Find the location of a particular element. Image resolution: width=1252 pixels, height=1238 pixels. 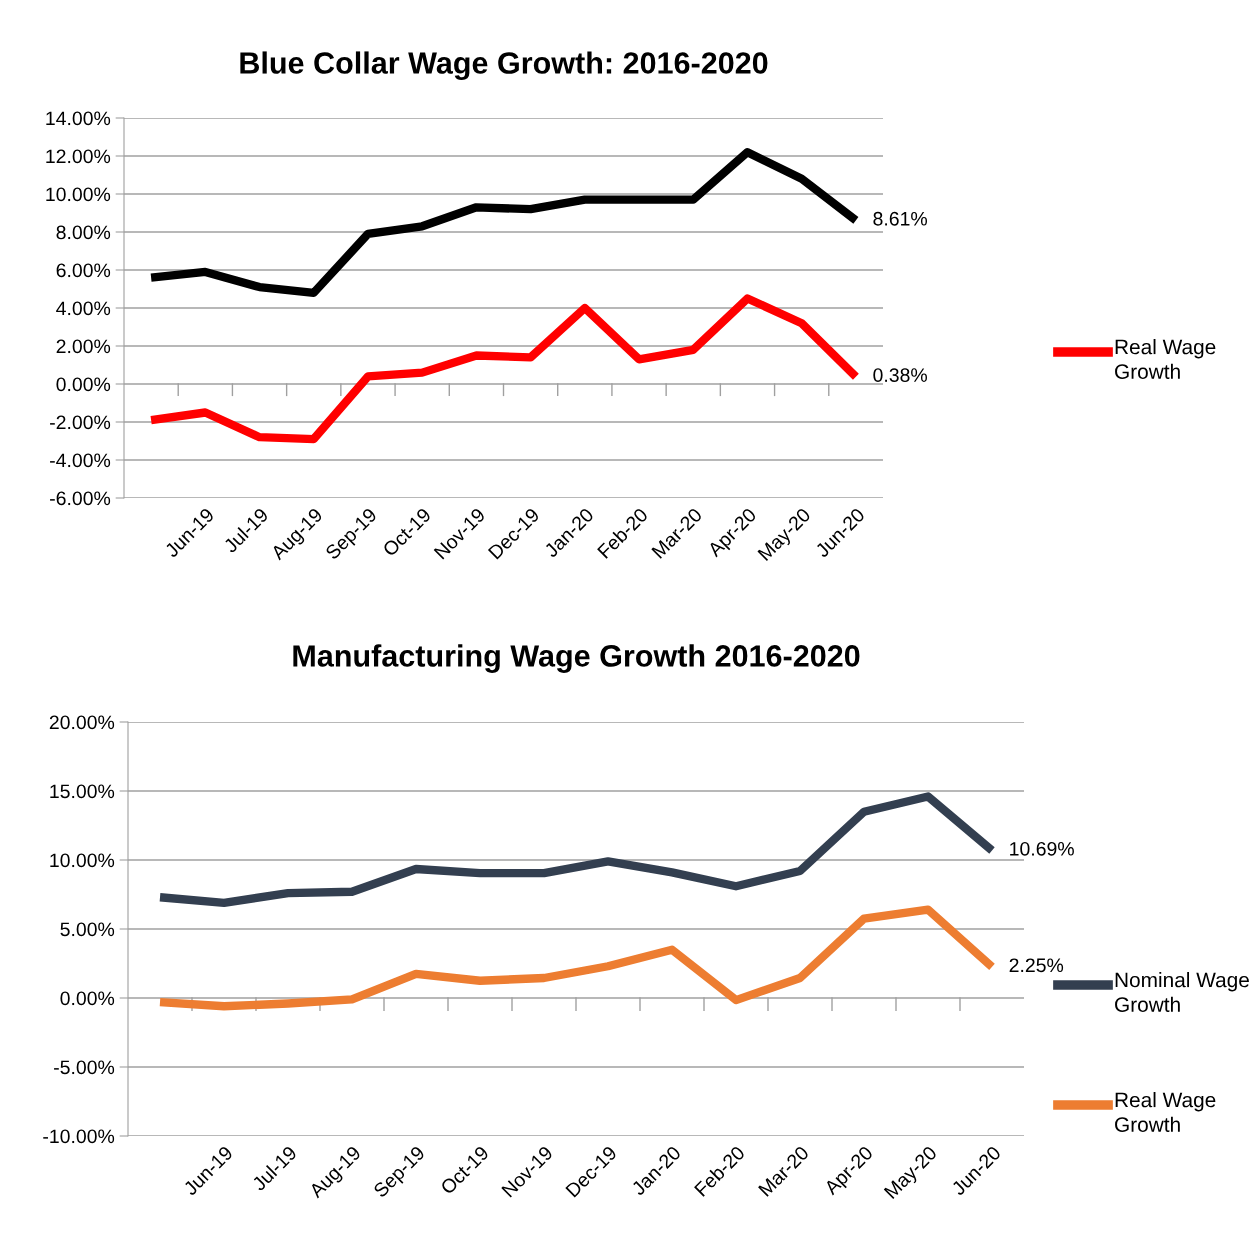

y-tick-label: 5.00% is located at coordinates (87, 929).